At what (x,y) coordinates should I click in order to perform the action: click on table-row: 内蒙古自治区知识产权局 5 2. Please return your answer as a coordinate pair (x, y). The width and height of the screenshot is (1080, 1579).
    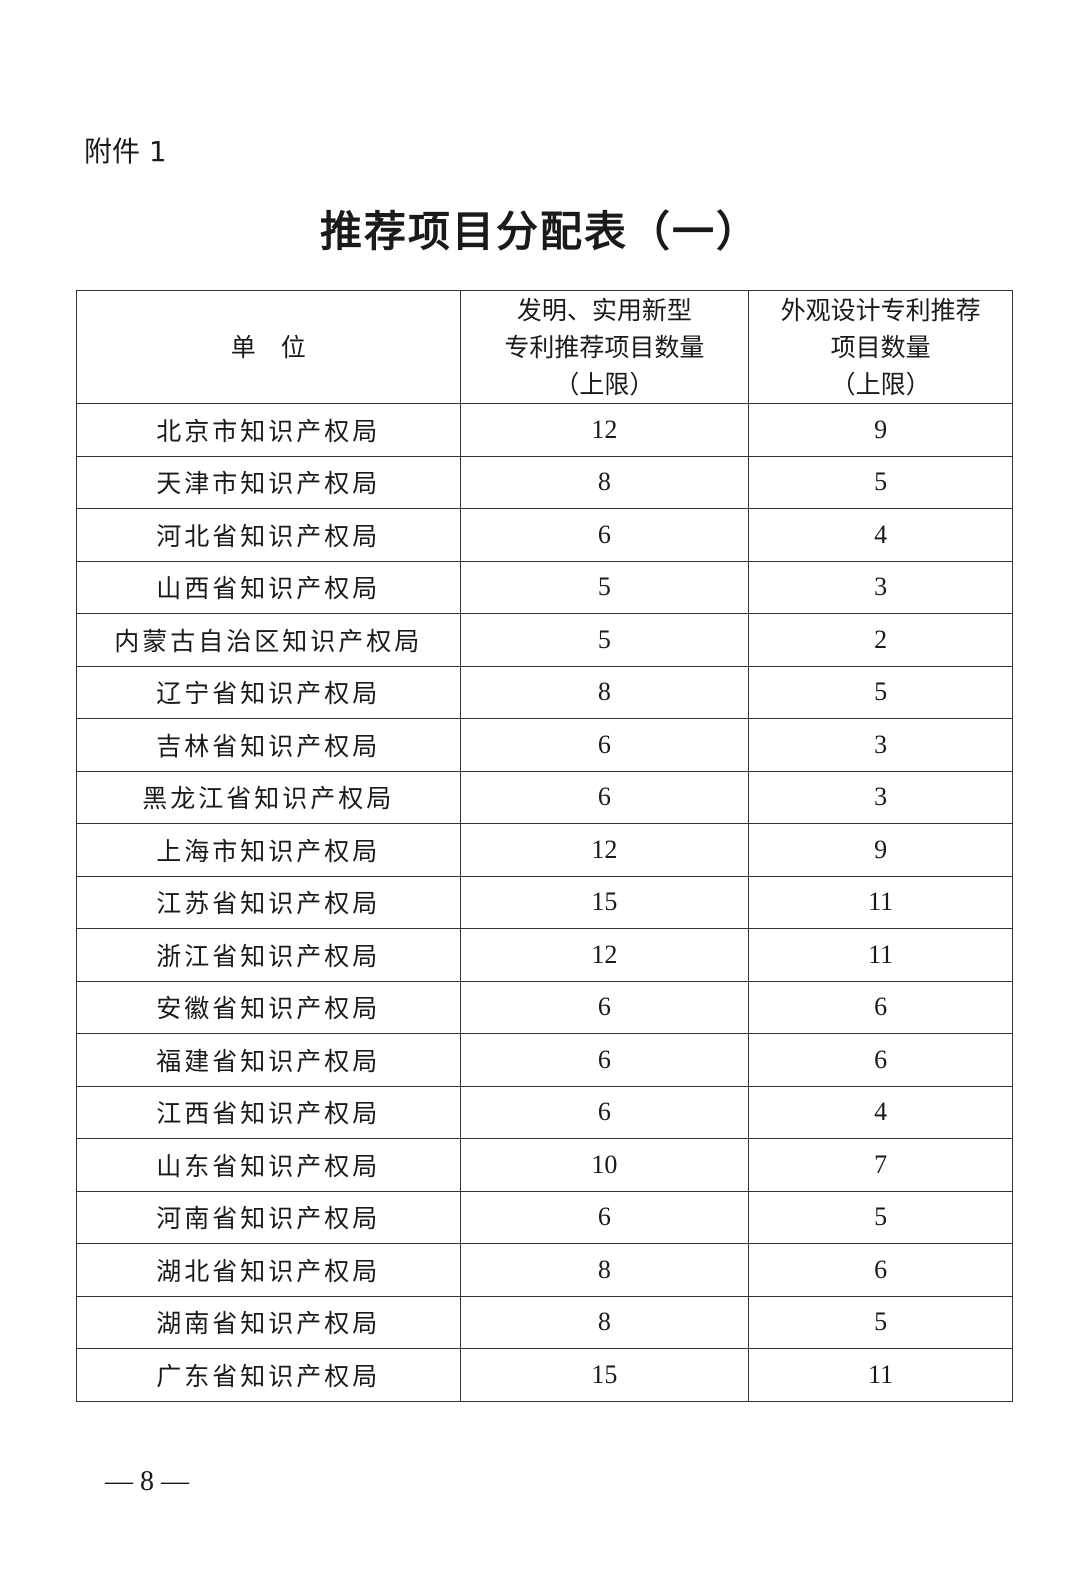
    Looking at the image, I should click on (544, 640).